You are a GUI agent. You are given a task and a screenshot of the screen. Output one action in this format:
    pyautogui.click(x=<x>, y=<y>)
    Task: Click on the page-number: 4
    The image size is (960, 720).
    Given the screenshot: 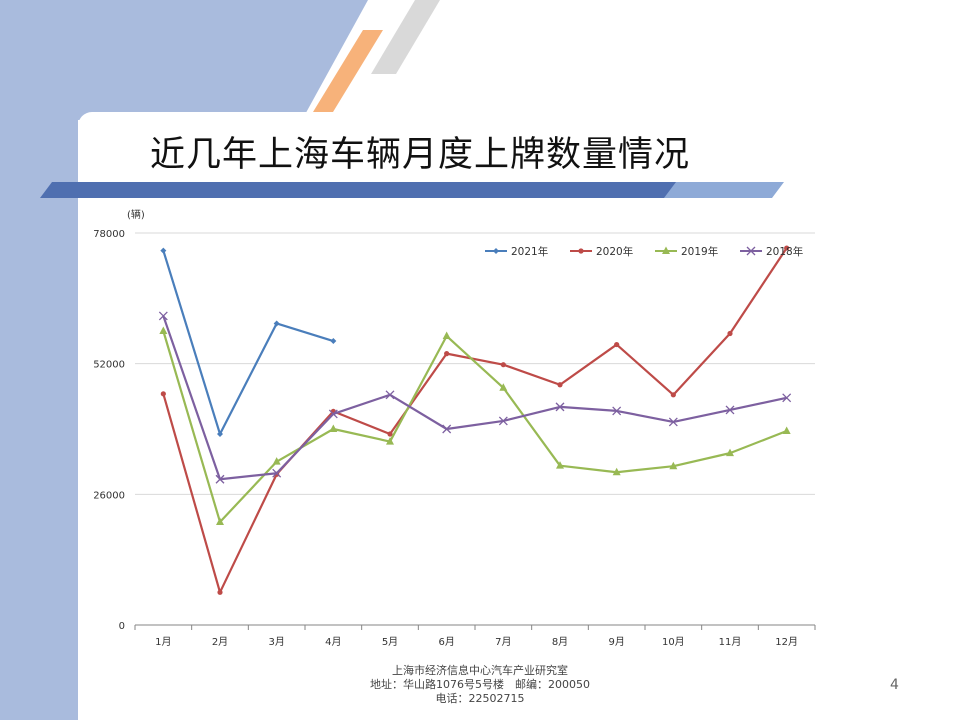 What is the action you would take?
    pyautogui.click(x=894, y=685)
    